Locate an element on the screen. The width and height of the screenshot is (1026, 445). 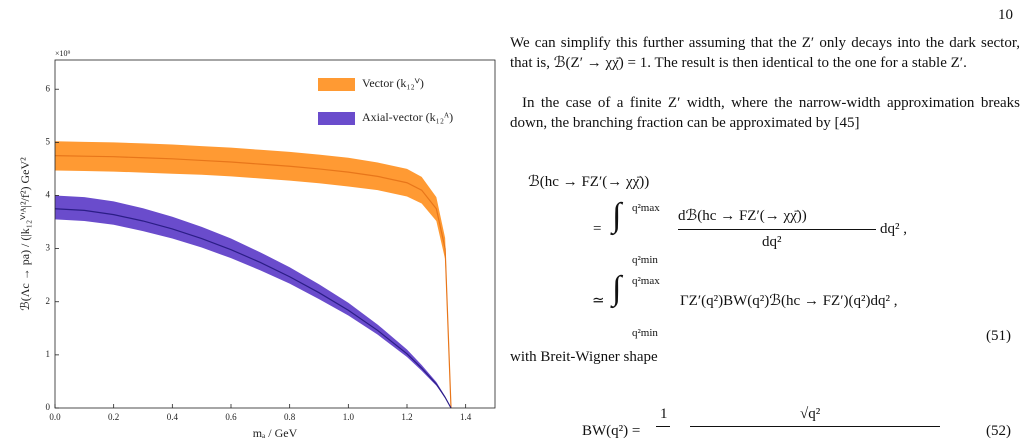
equation-lhs: BW(q²) = is located at coordinates (611, 431).